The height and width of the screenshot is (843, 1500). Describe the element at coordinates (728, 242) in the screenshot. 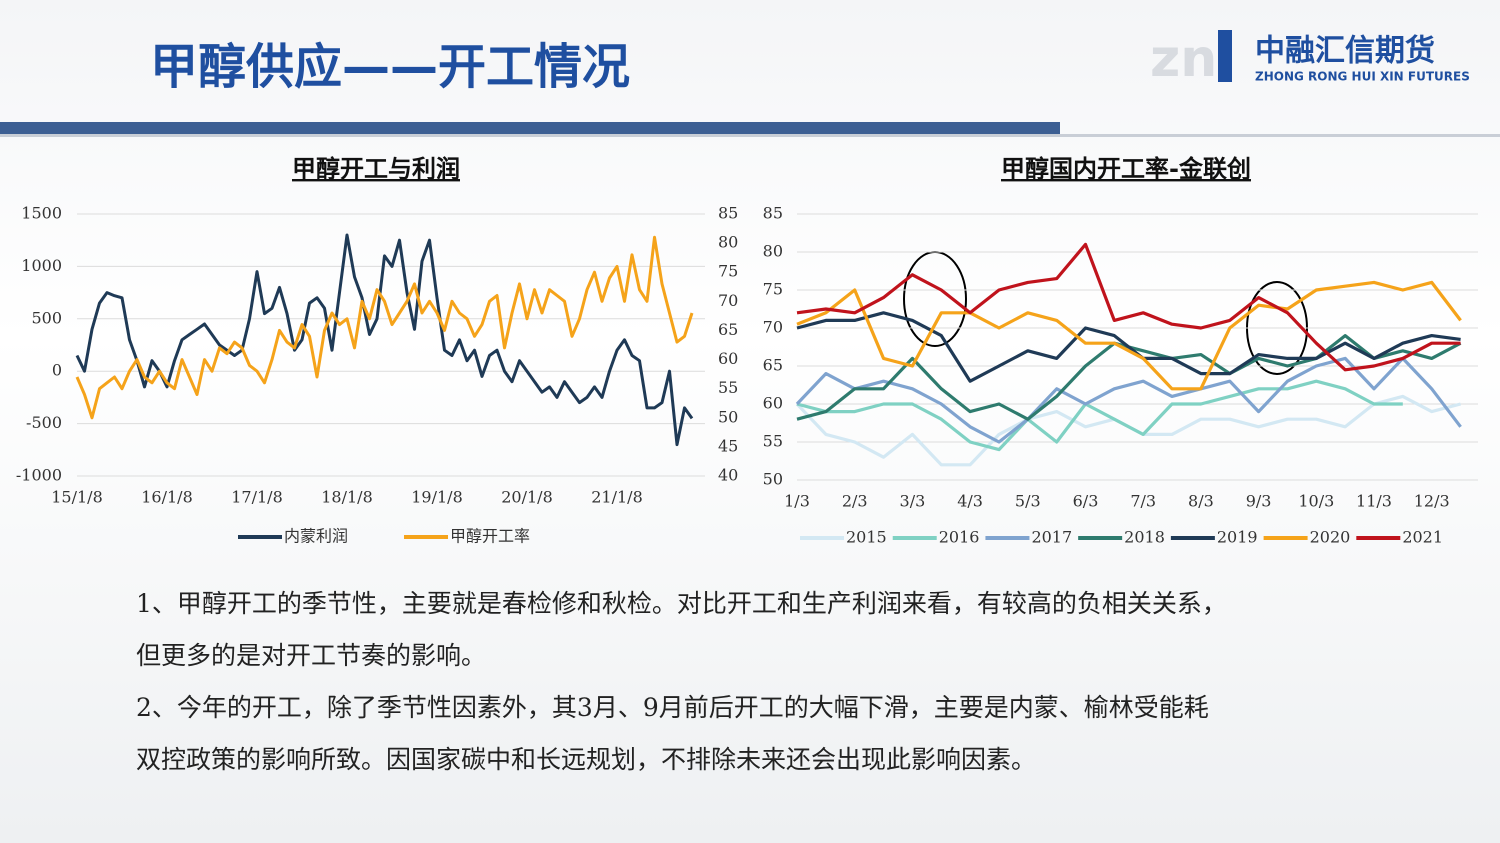

I see `y2-tick-label: 80` at that location.